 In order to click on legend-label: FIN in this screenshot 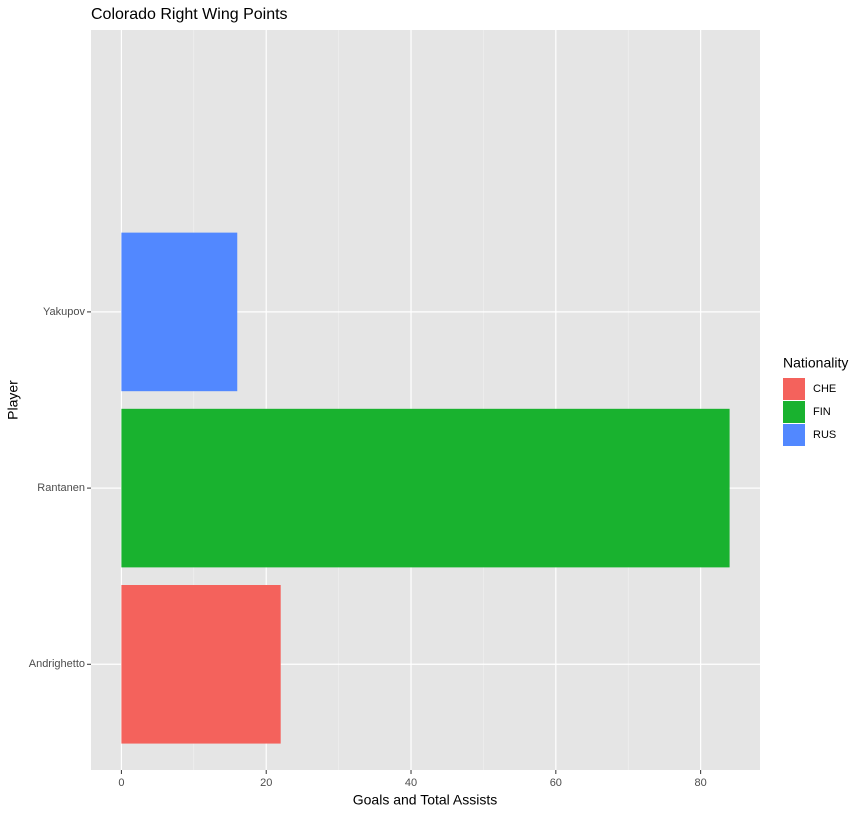, I will do `click(822, 412)`.